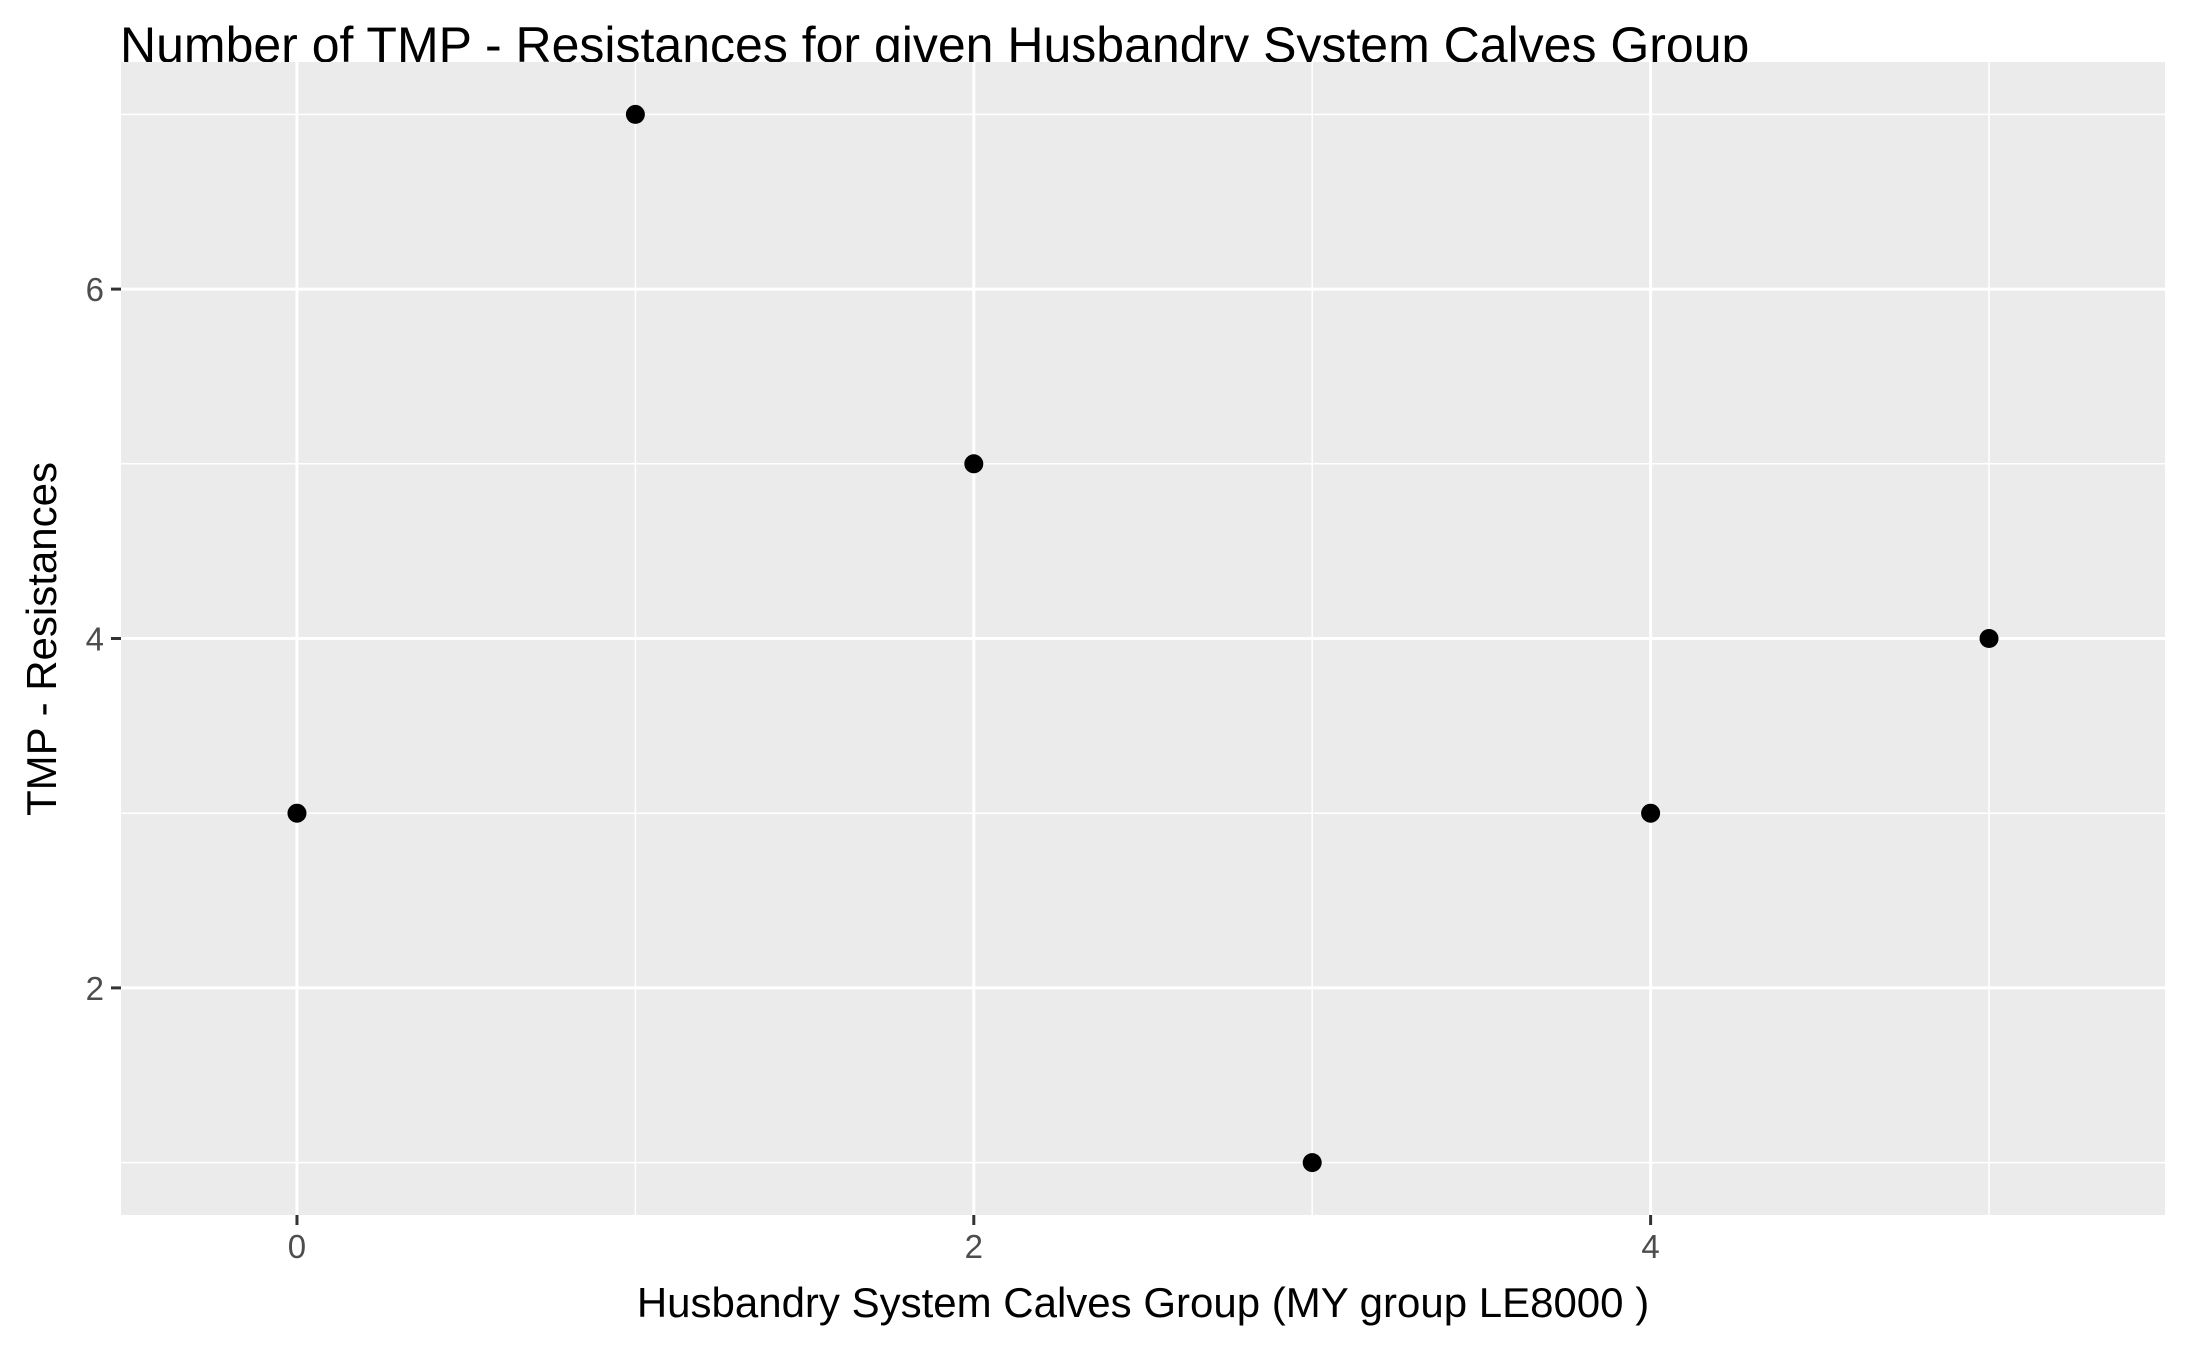 Image resolution: width=2187 pixels, height=1350 pixels. What do you see at coordinates (974, 1246) in the screenshot?
I see `x-tick-label: 2` at bounding box center [974, 1246].